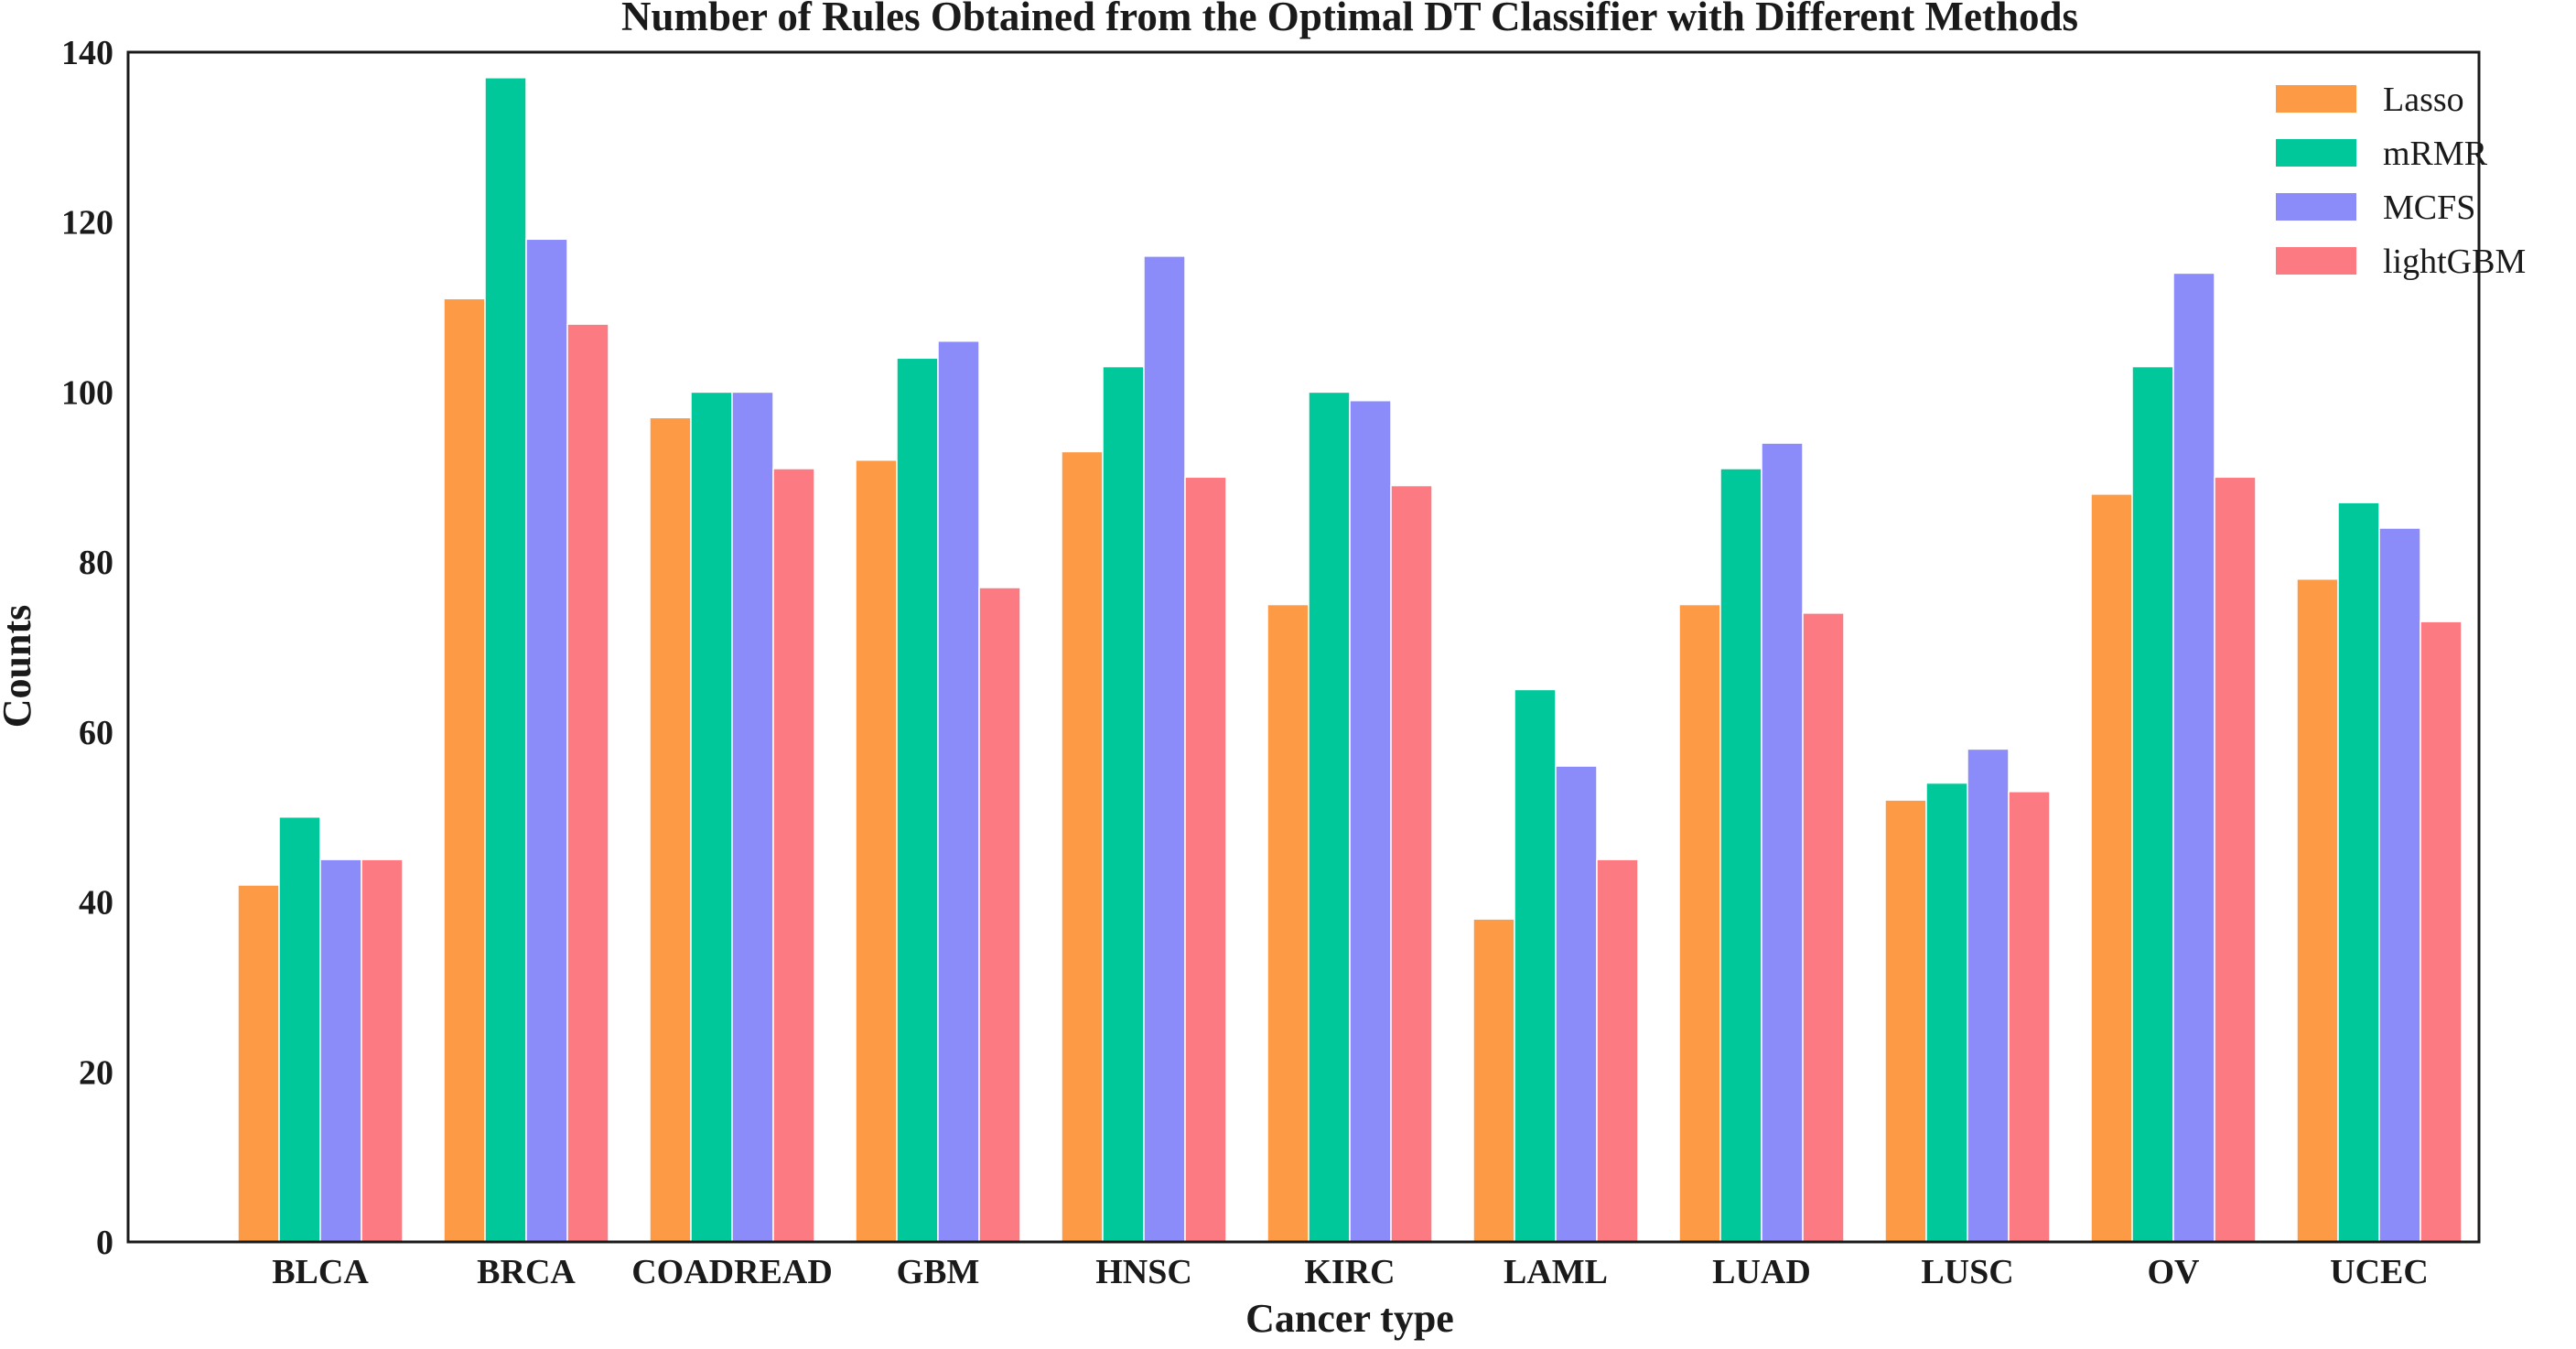 Image resolution: width=2576 pixels, height=1349 pixels. I want to click on bar-mcfs-ov, so click(2193, 757).